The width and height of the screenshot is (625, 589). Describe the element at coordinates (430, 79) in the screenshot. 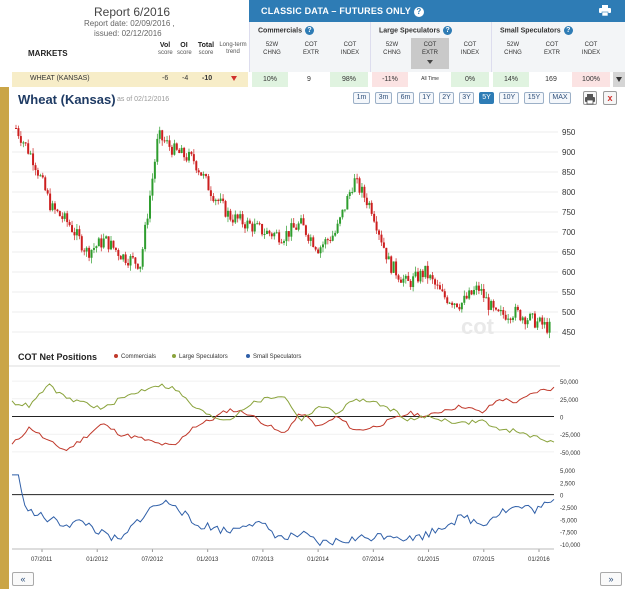

I see `large-extr-cell: All Time` at that location.